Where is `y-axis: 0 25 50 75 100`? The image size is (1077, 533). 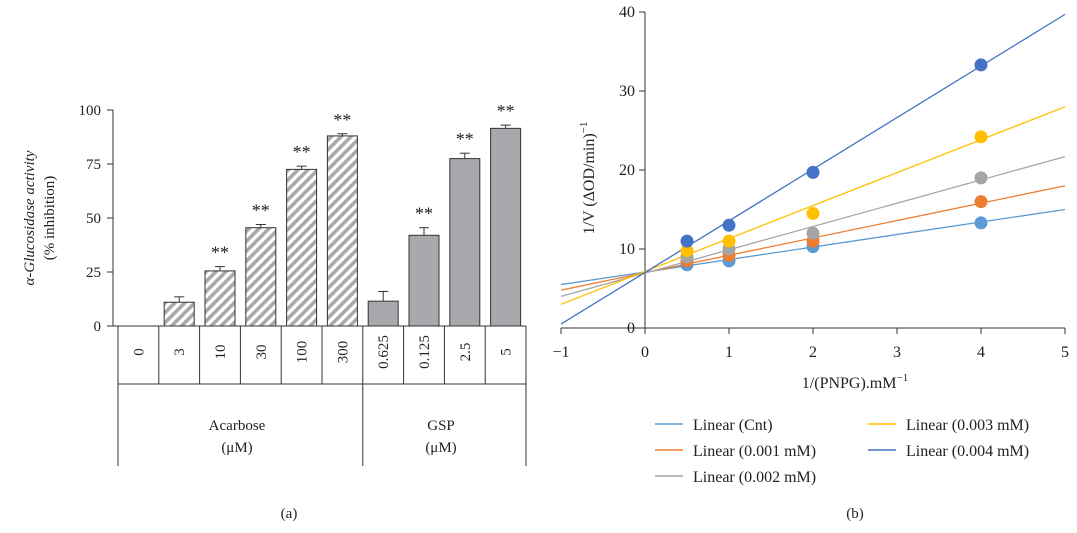
y-axis: 0 25 50 75 100 is located at coordinates (96, 219).